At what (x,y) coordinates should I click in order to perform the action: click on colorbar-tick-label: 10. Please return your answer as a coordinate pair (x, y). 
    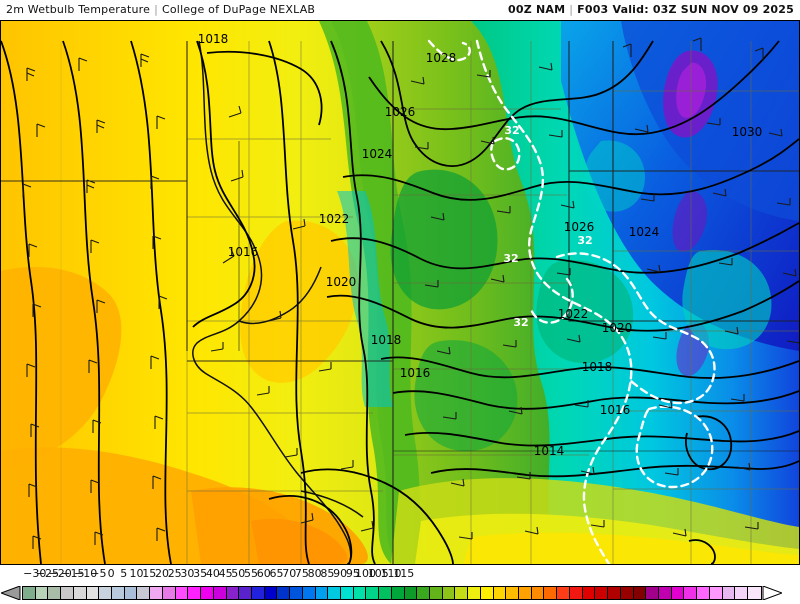
    Looking at the image, I should click on (136, 573).